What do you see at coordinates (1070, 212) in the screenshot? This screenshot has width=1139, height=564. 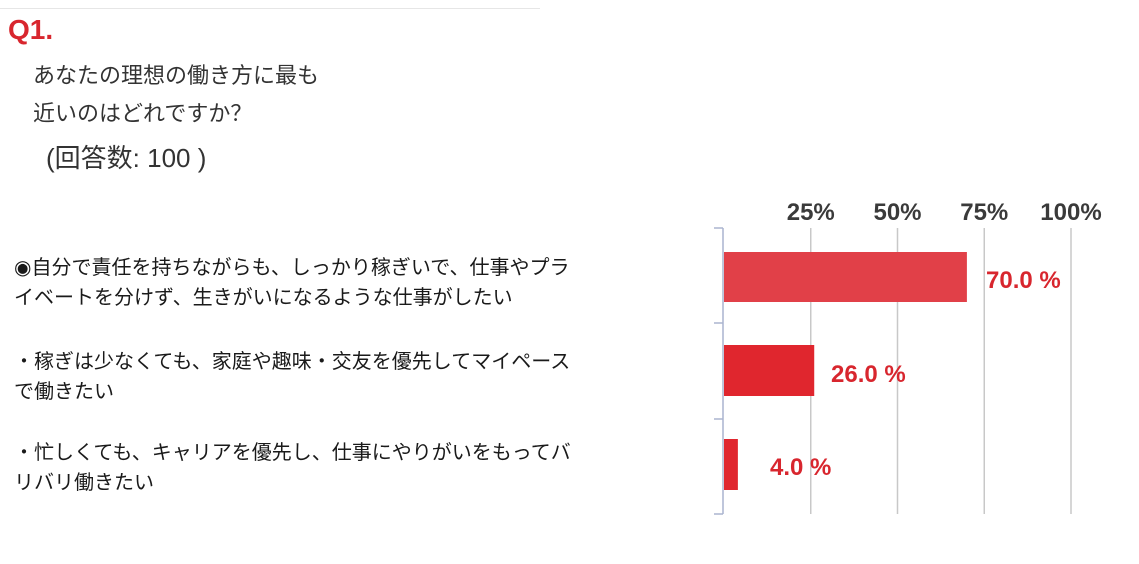 I see `tick-label-100: 100%` at bounding box center [1070, 212].